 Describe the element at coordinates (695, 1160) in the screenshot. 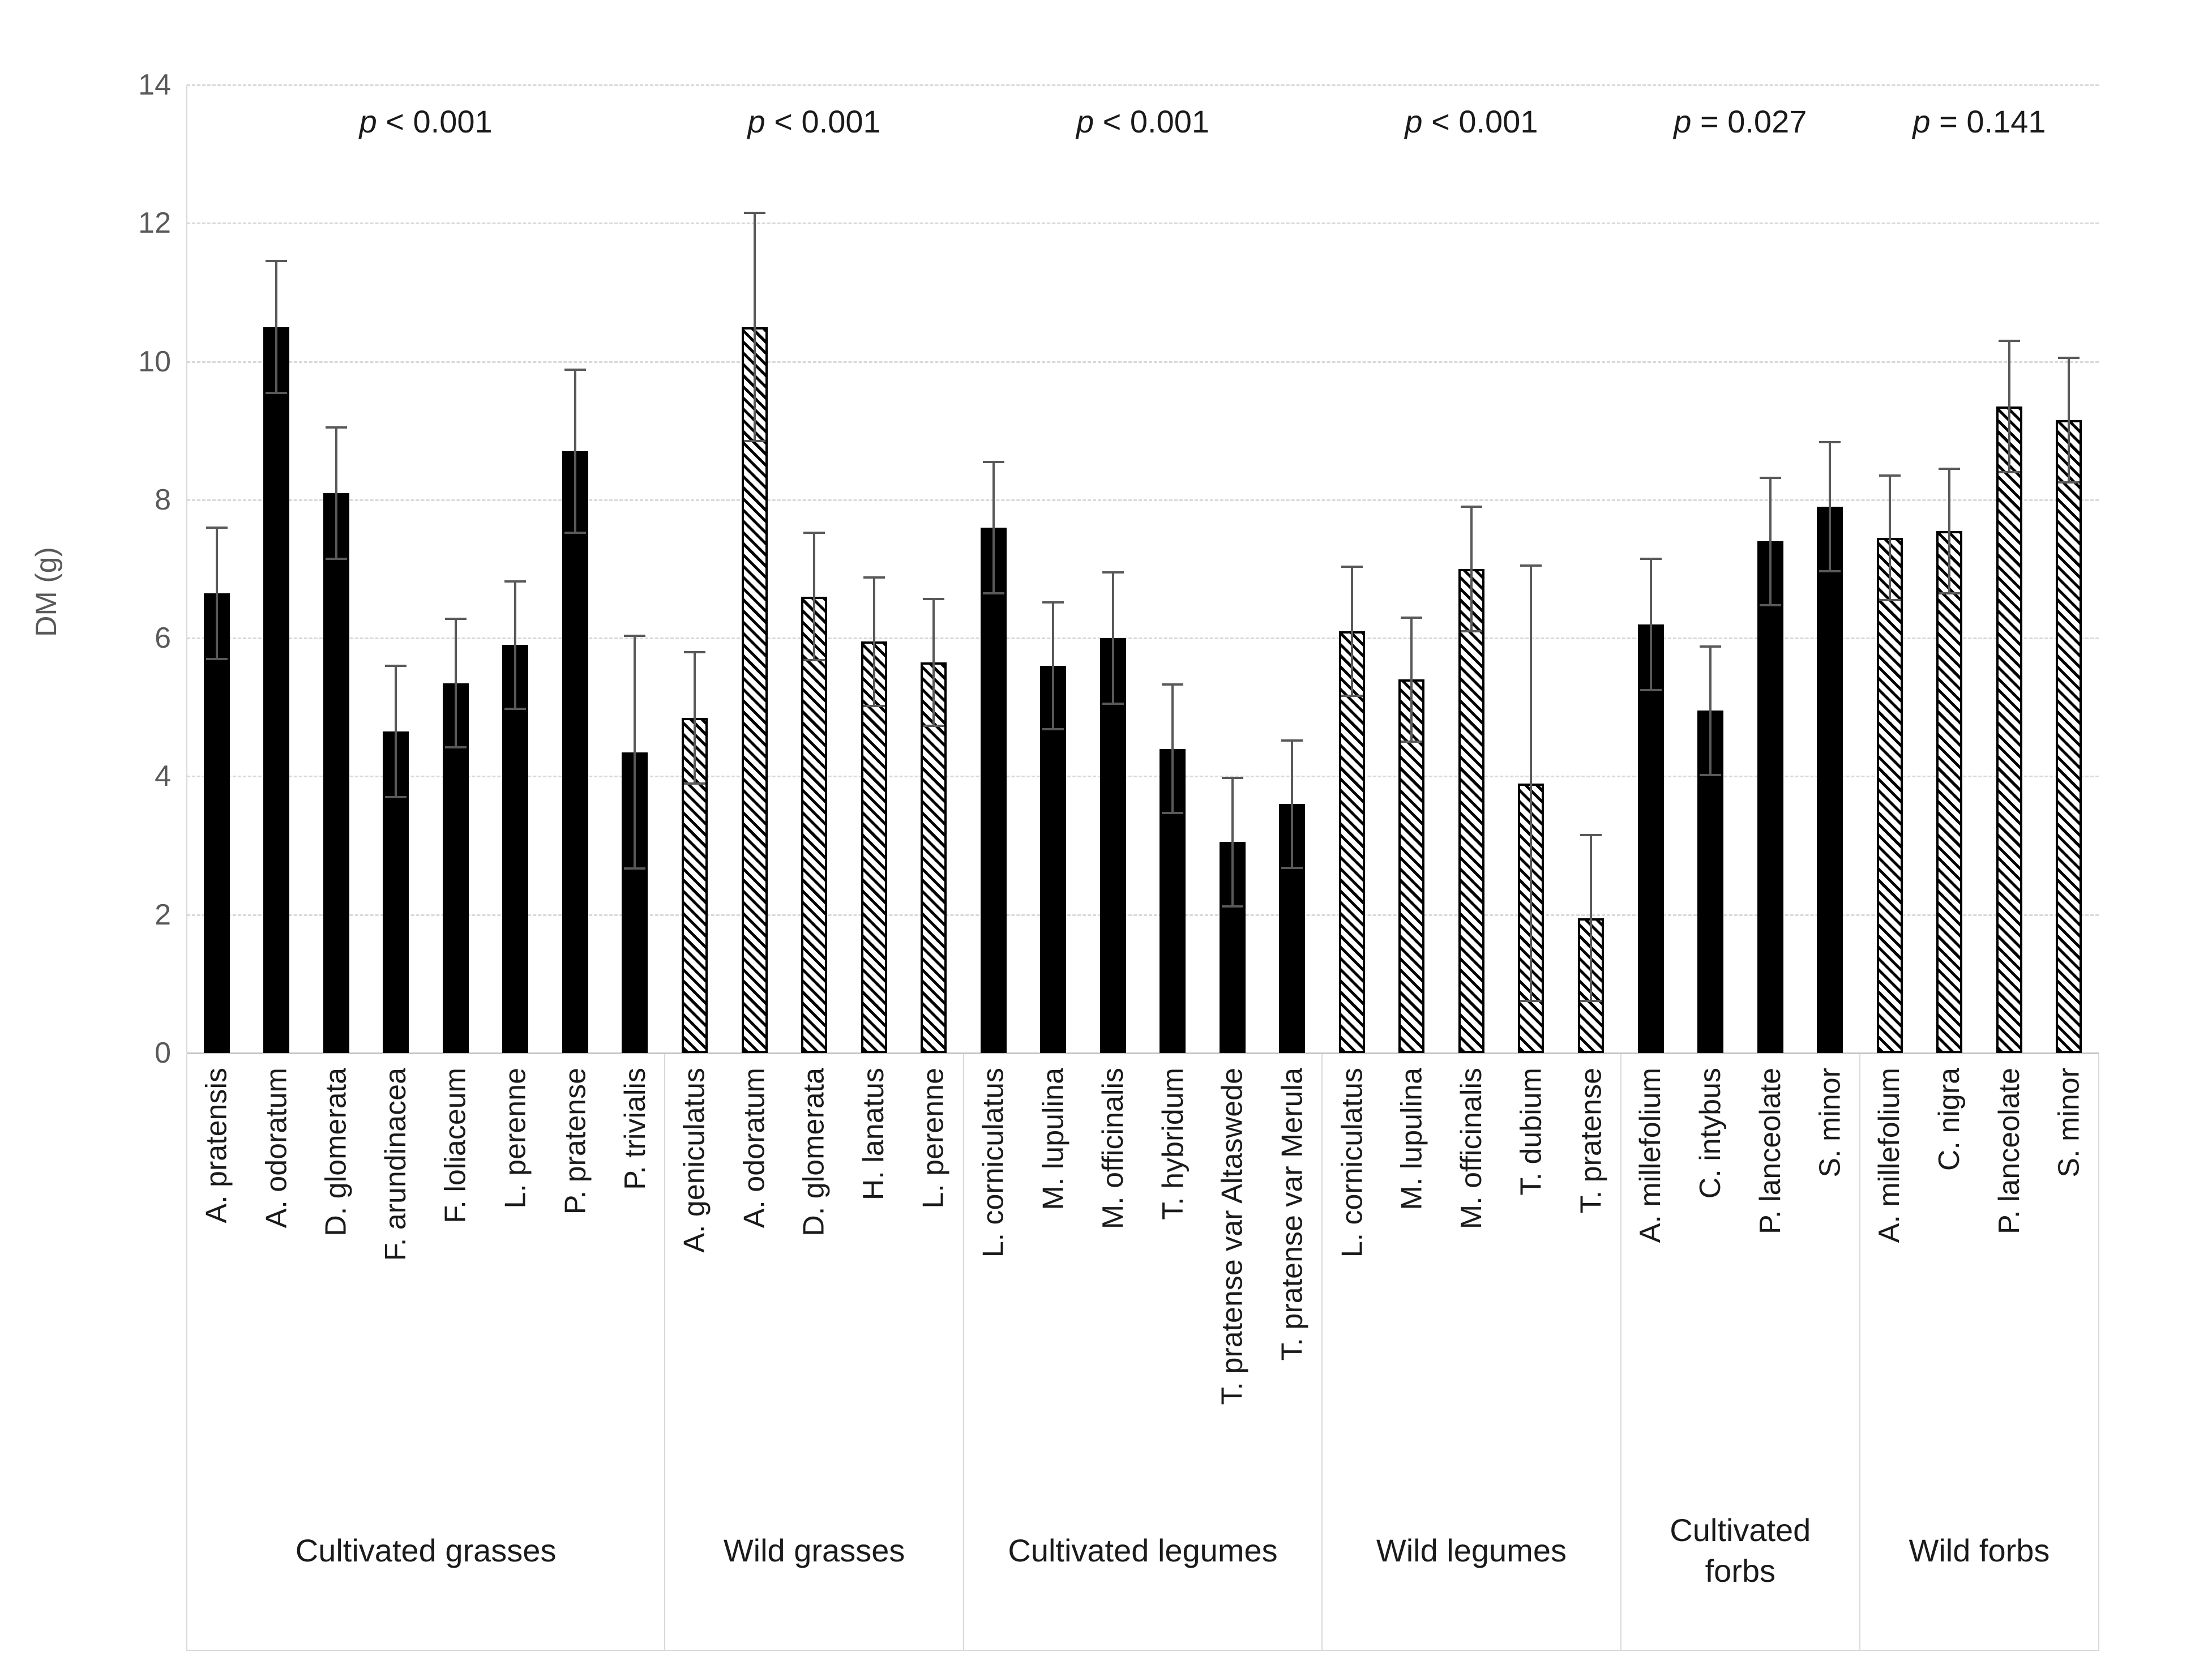

I see `species-label: A. geniculatus` at that location.